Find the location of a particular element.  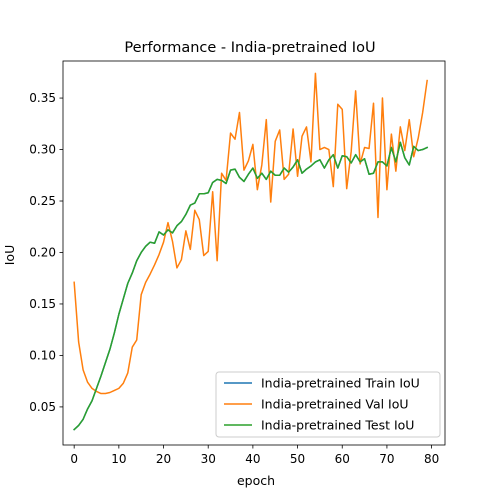

y-tick-label: 0.05 is located at coordinates (42, 407).